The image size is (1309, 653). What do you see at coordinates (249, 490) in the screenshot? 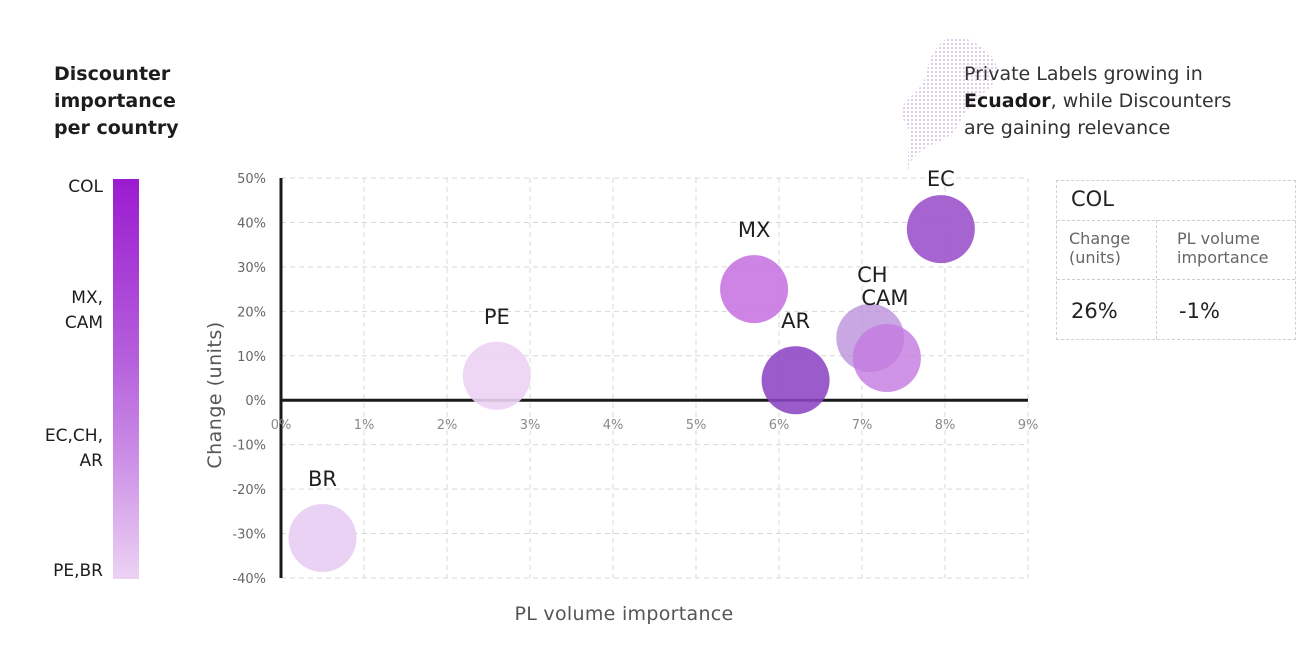
I see `y-tick-label: -20%` at bounding box center [249, 490].